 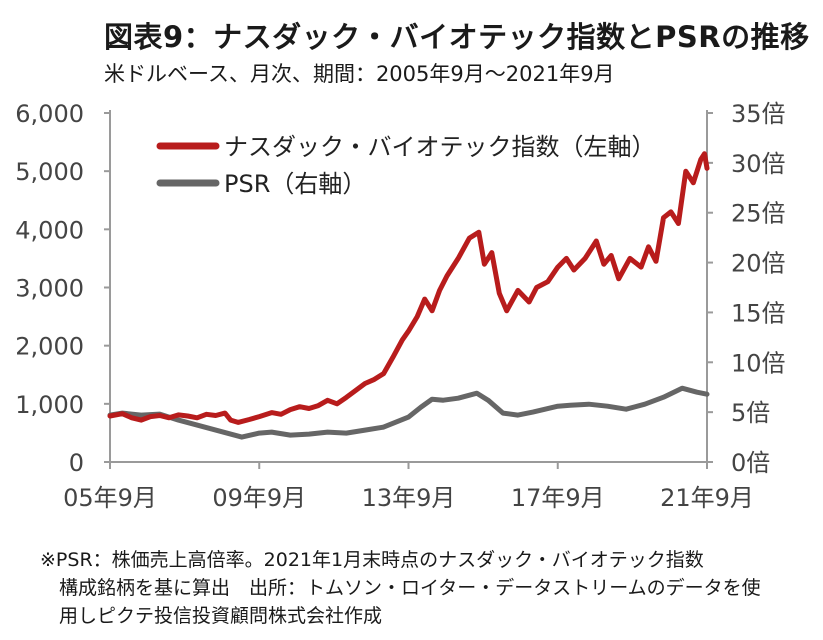 I want to click on footnote-line-3: 用しピクテ投信投資顧問株式会社作成, so click(x=221, y=616).